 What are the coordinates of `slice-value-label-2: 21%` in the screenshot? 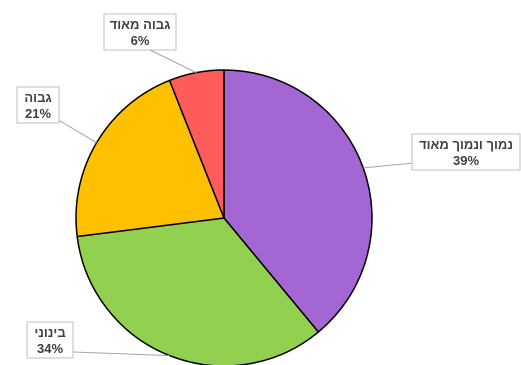 It's located at (38, 113).